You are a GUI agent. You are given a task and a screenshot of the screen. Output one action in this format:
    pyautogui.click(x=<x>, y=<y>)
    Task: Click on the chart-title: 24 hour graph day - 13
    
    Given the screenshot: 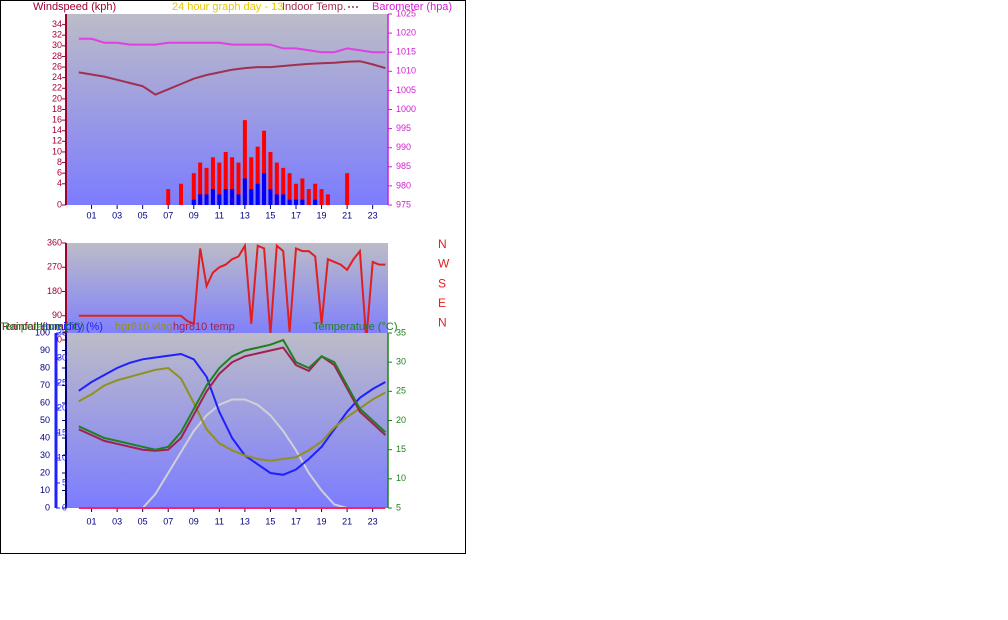 What is the action you would take?
    pyautogui.click(x=227, y=7)
    